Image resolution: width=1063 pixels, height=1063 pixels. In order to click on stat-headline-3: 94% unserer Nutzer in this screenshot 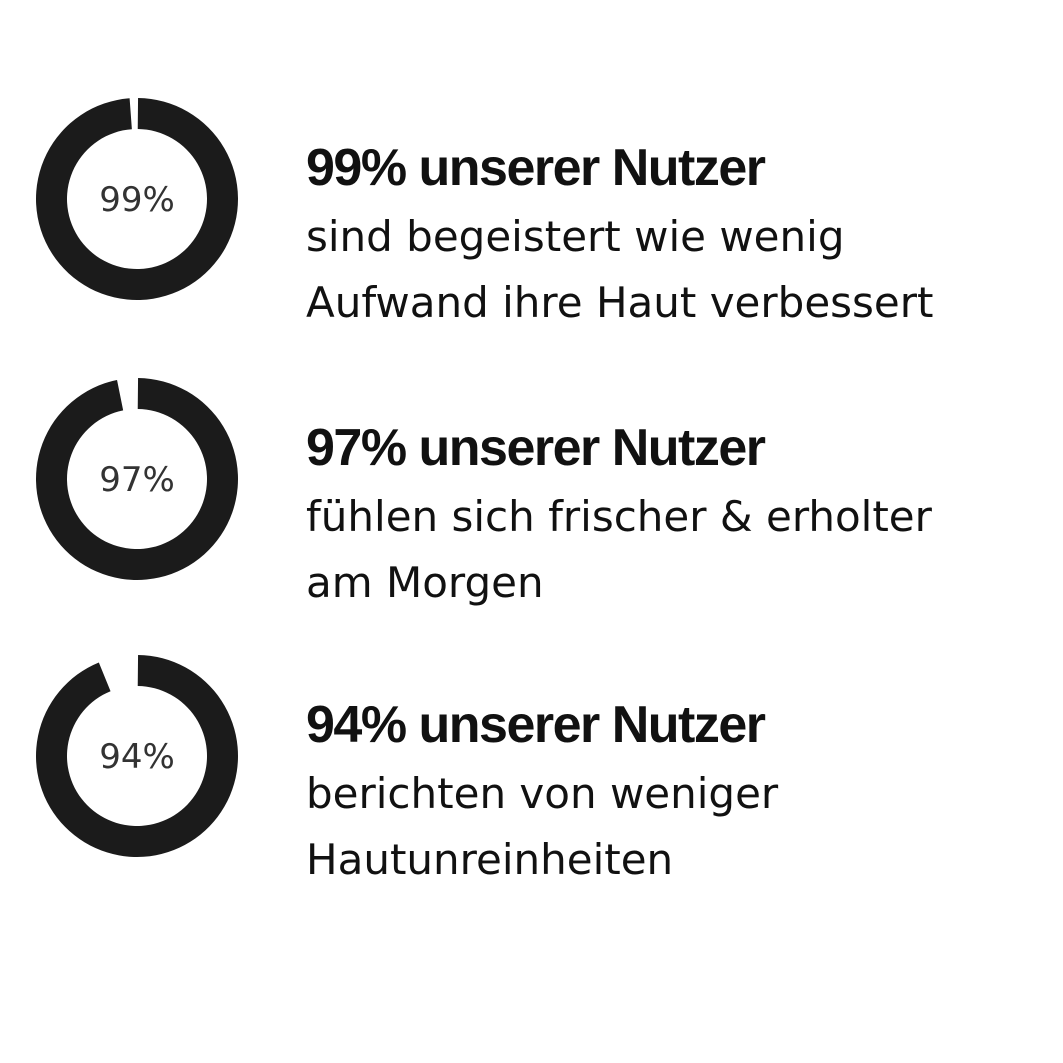, I will do `click(536, 725)`.